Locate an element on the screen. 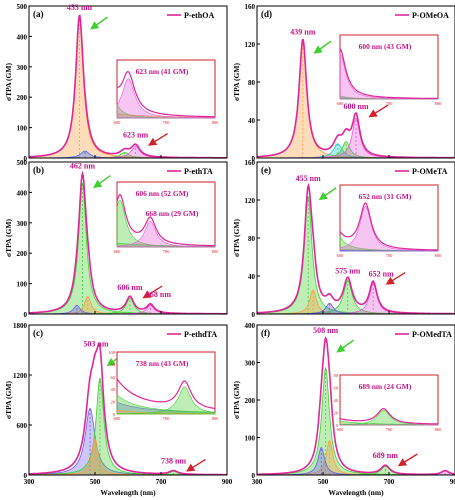 This screenshot has height=500, width=455. inset-label: 738 nm (43 GM) is located at coordinates (162, 363).